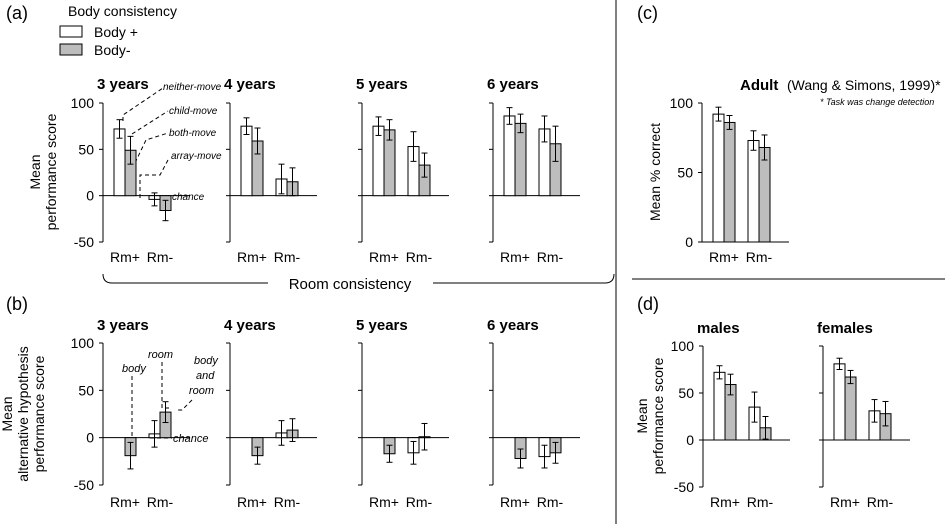 Image resolution: width=945 pixels, height=524 pixels. I want to click on annotation-room: room, so click(160, 355).